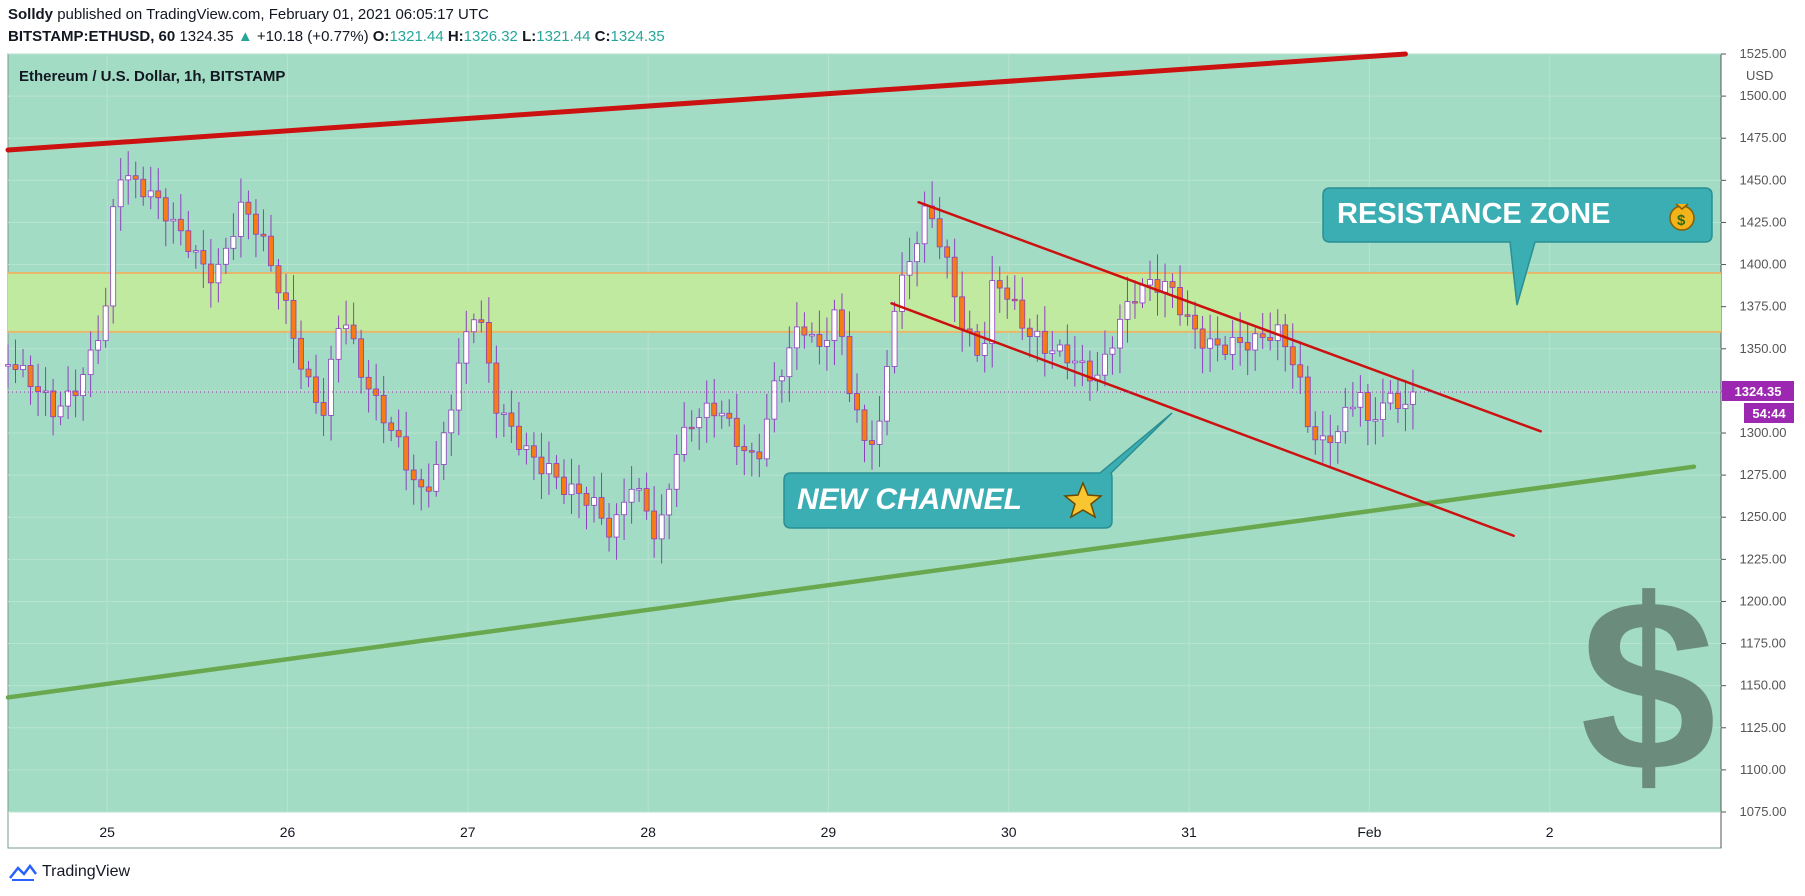 This screenshot has height=896, width=1805. Describe the element at coordinates (529, 36) in the screenshot. I see `low-label: L:` at that location.